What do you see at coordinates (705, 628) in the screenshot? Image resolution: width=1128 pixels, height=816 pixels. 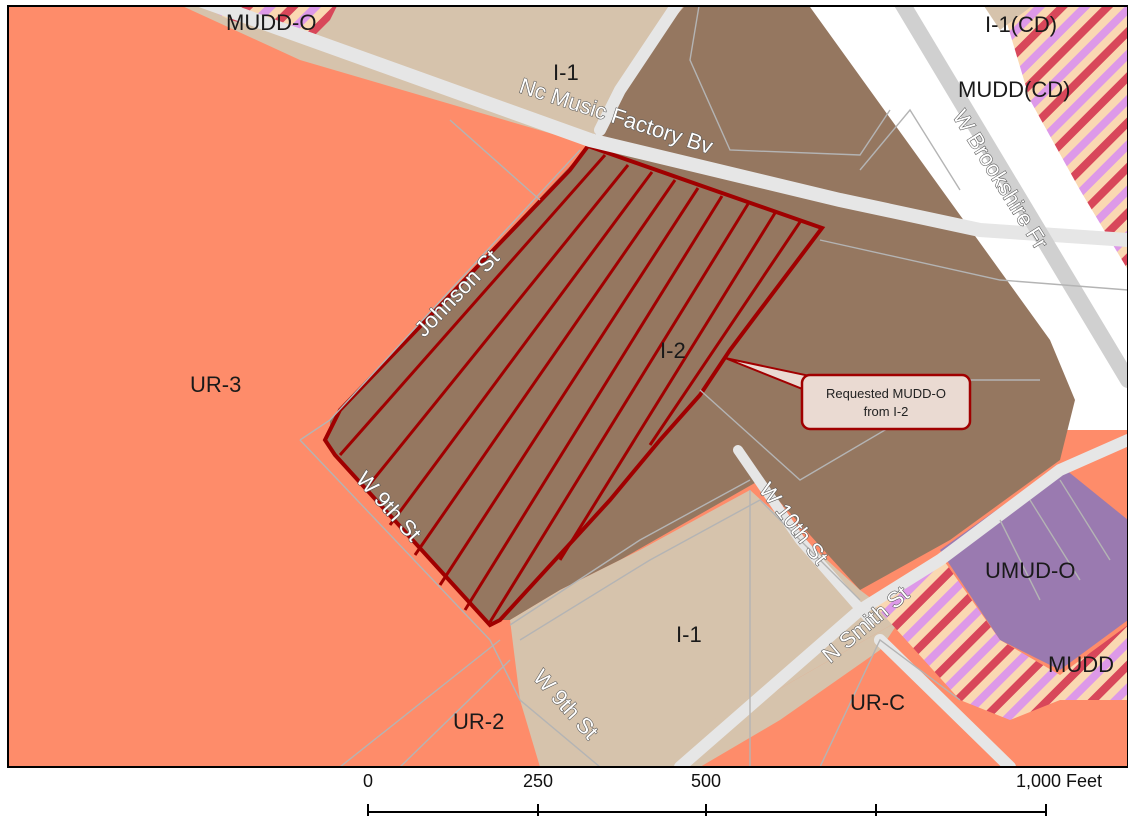 I see `zone-i1-bottom` at bounding box center [705, 628].